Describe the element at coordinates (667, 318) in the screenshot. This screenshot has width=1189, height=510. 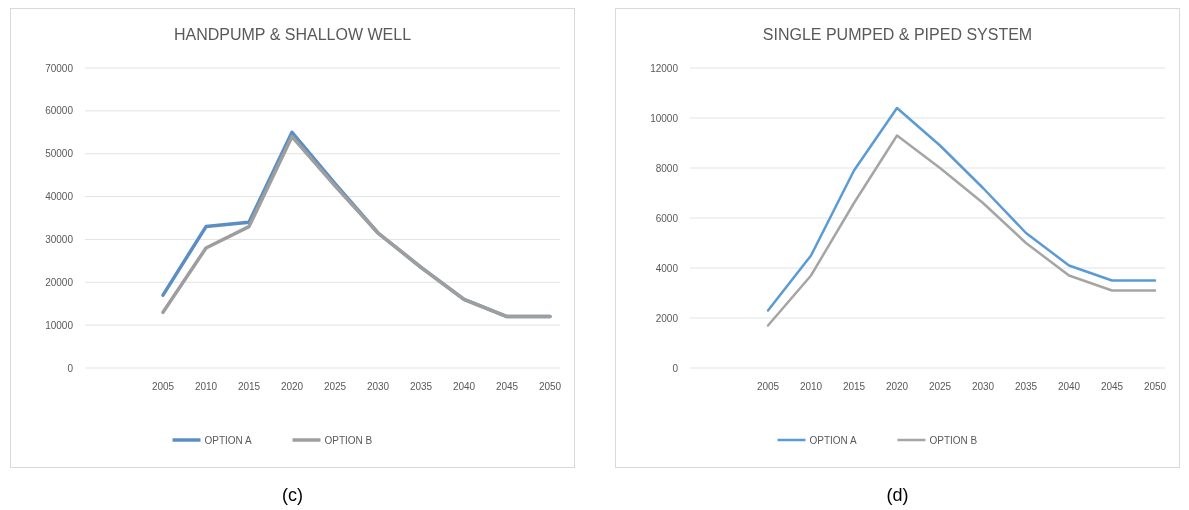
I see `y-tick-label: 2000` at that location.